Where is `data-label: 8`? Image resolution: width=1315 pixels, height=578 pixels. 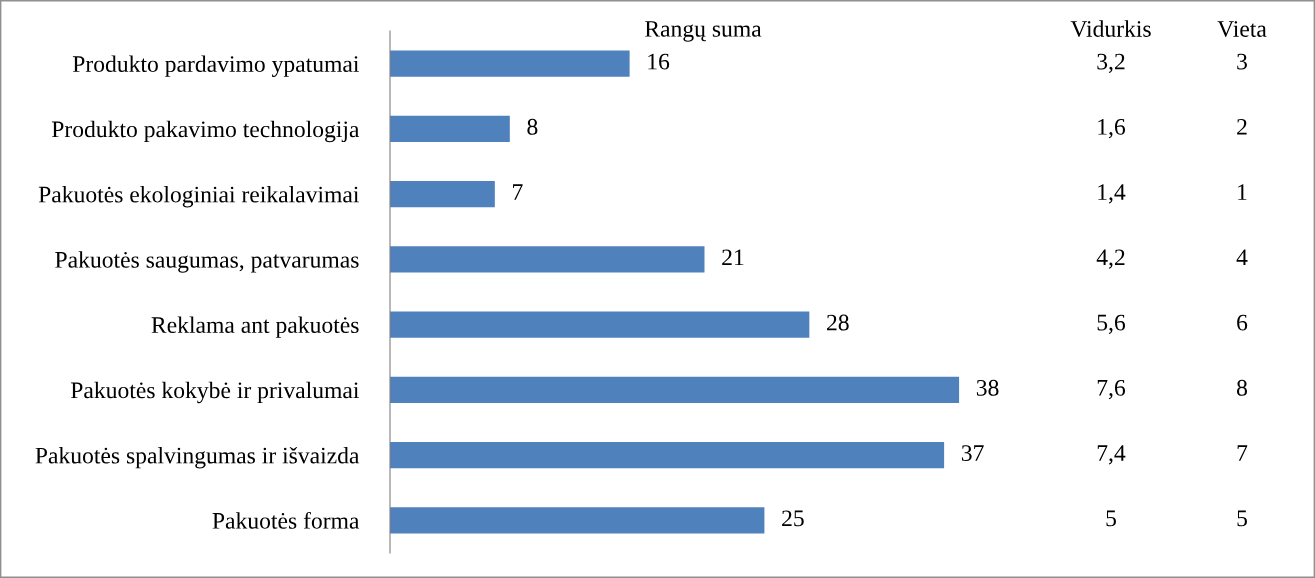
data-label: 8 is located at coordinates (532, 126).